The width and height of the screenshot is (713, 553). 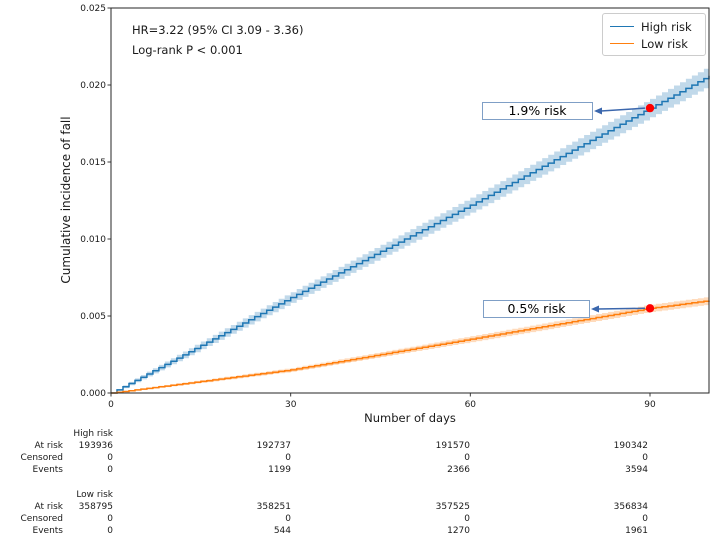 I want to click on svg-text: 0.000, so click(x=93, y=394).